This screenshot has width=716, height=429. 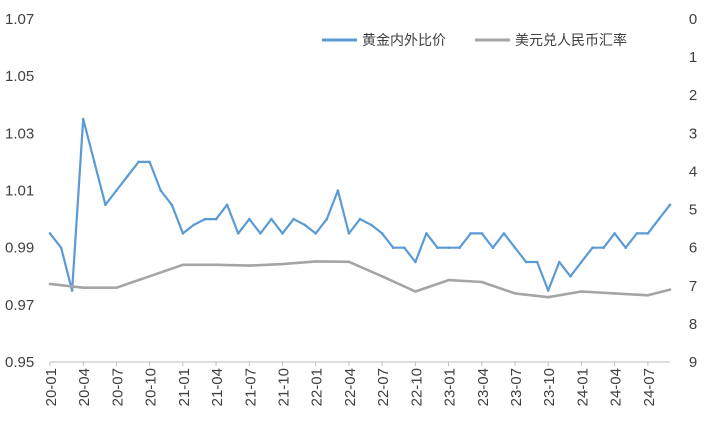 I want to click on x-tick-label: 24-01, so click(x=582, y=387).